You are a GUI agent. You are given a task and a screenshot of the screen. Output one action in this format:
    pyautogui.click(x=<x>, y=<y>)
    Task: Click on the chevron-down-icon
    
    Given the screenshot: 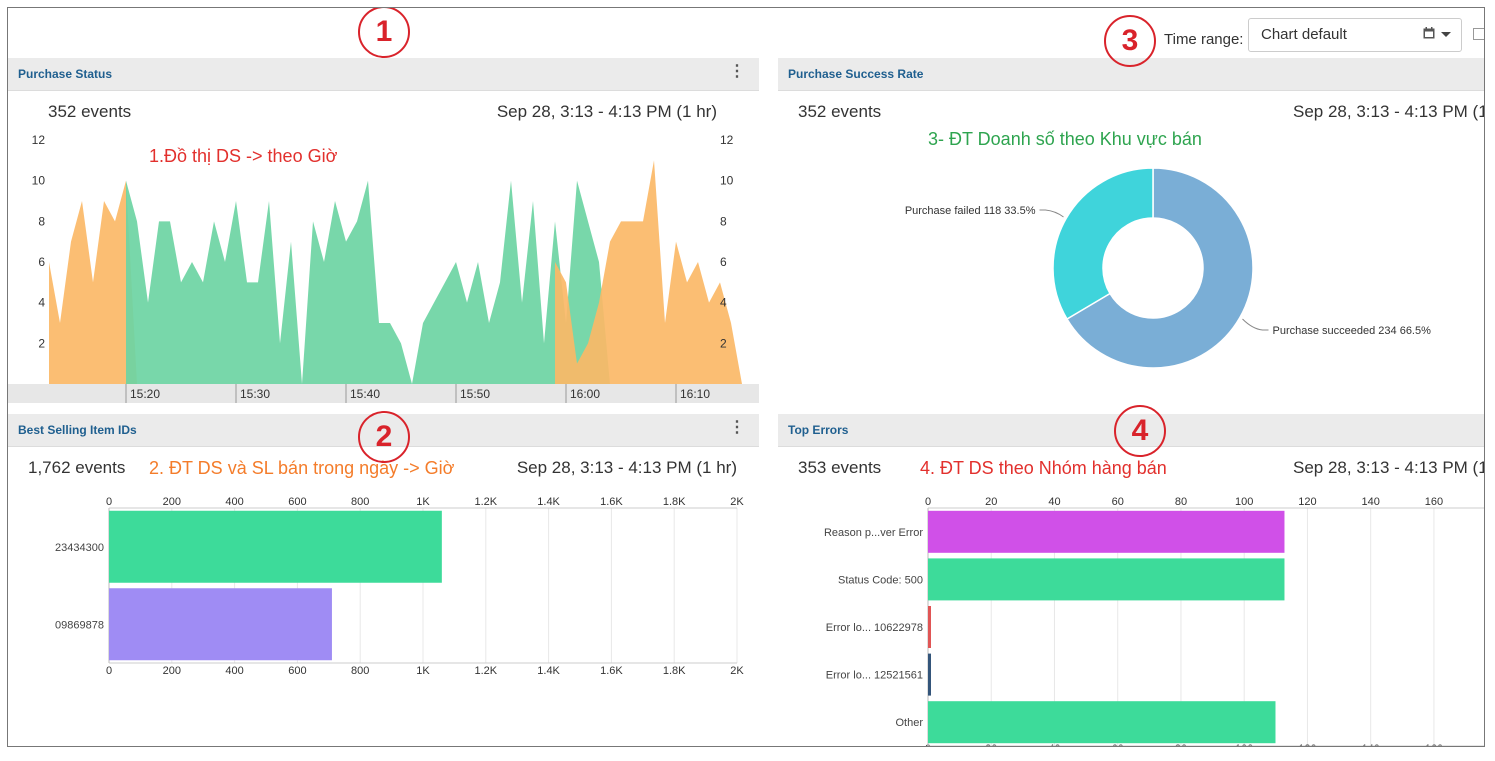 What is the action you would take?
    pyautogui.click(x=1446, y=34)
    